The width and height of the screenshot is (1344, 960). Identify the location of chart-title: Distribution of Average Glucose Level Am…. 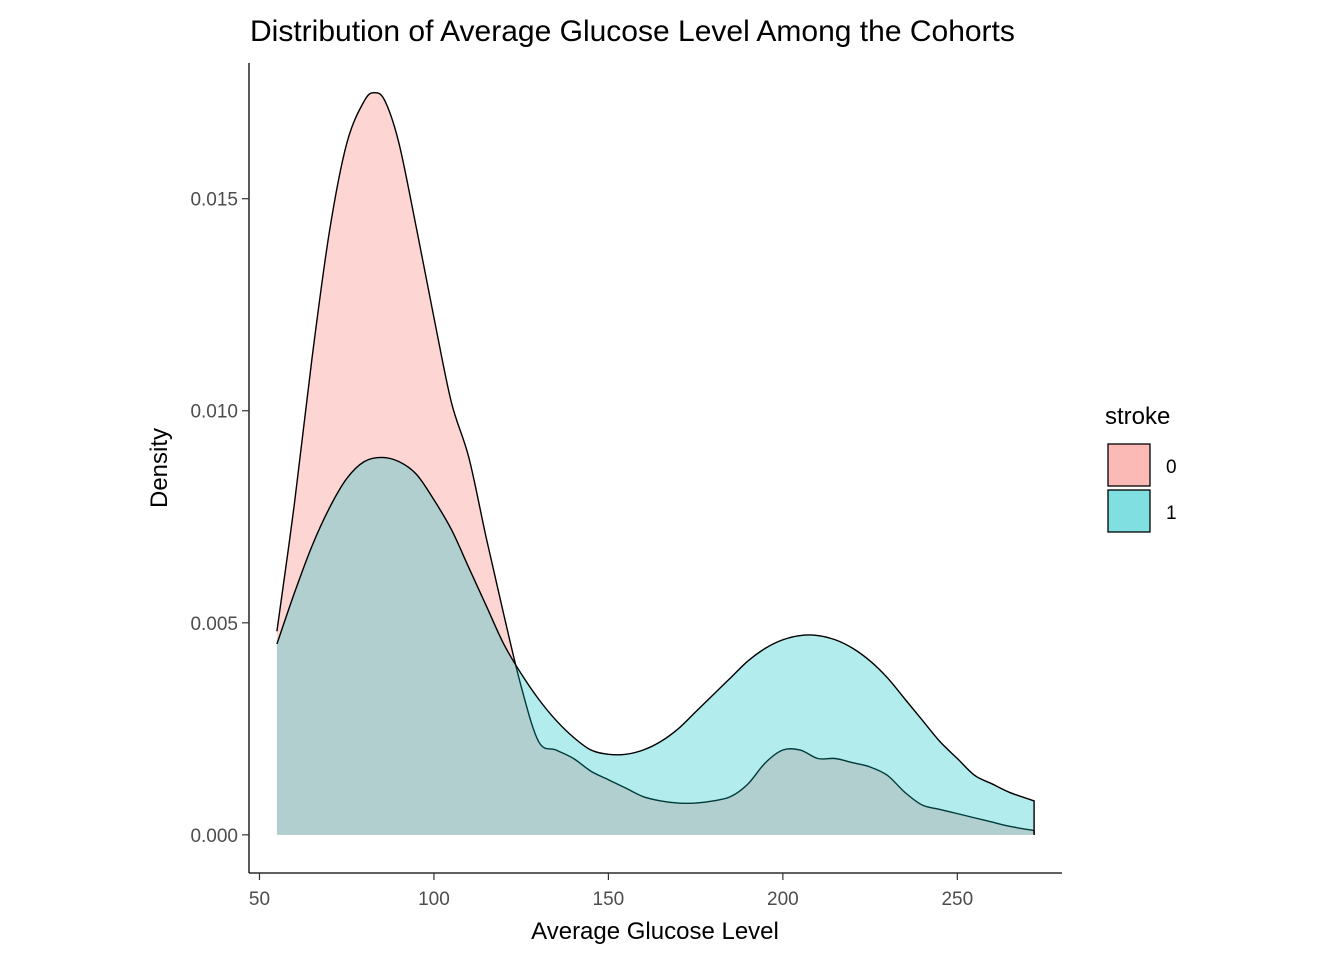
(632, 31).